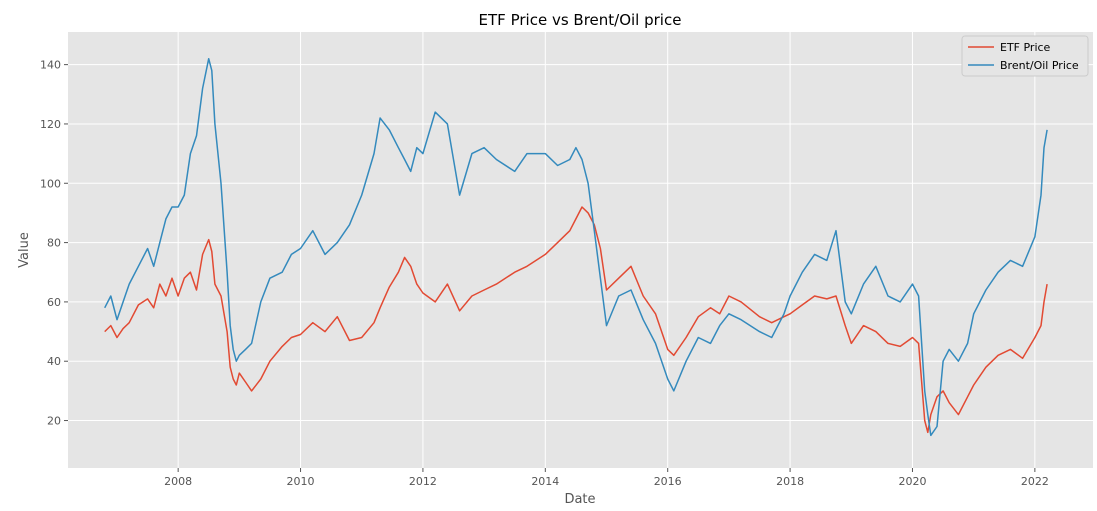  I want to click on y-tick-labels: 20 40 60 80 100 120 140, so click(54, 243).